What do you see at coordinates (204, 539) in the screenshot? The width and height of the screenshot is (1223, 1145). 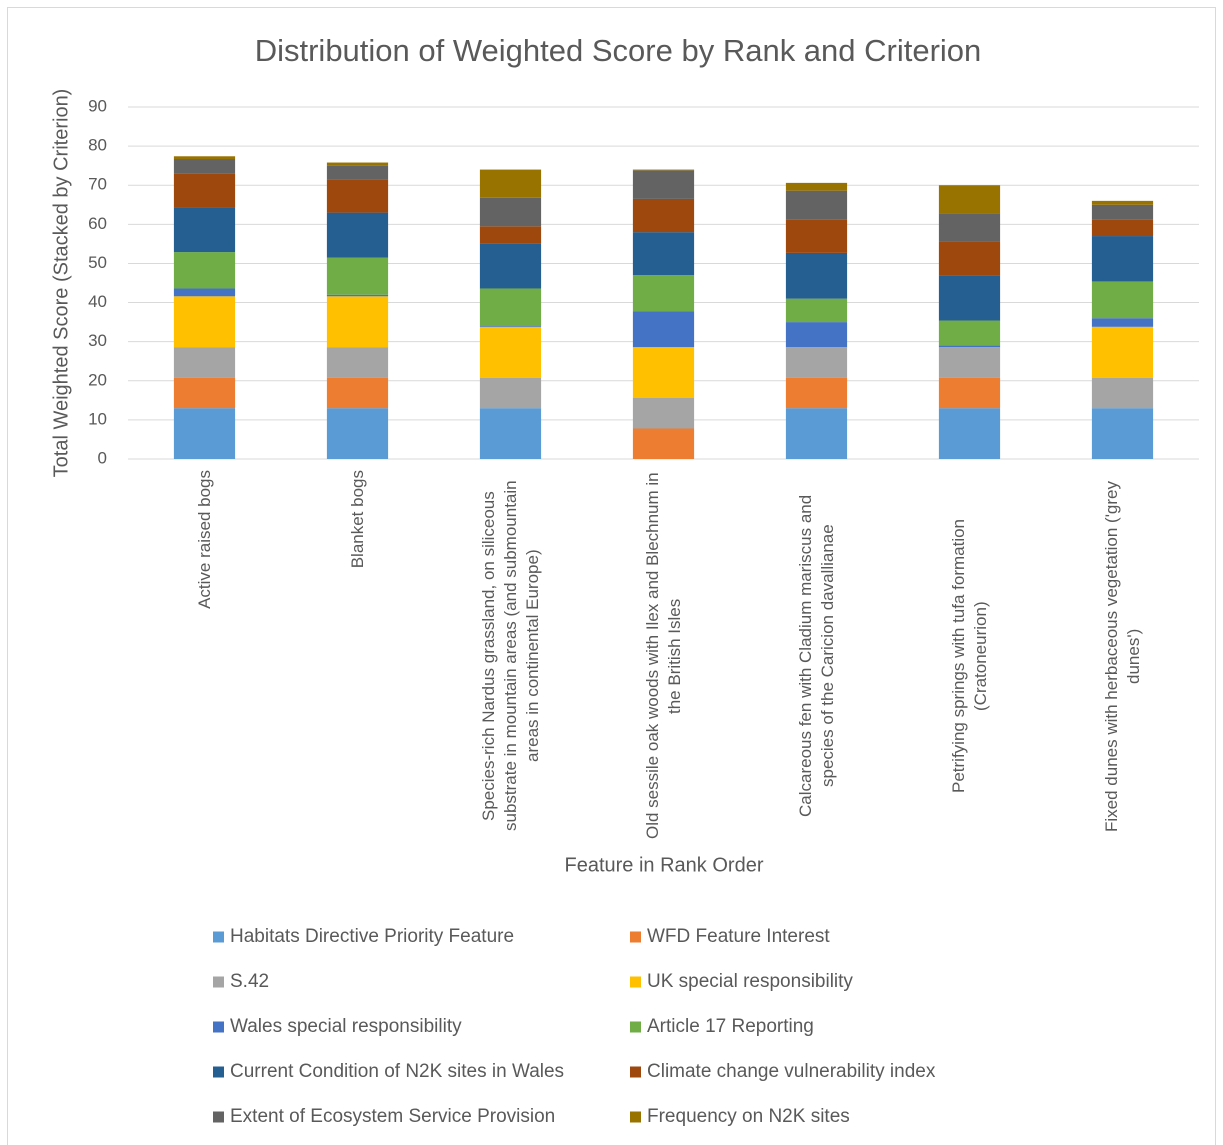 I see `x-tick-label: Active raised bogs` at bounding box center [204, 539].